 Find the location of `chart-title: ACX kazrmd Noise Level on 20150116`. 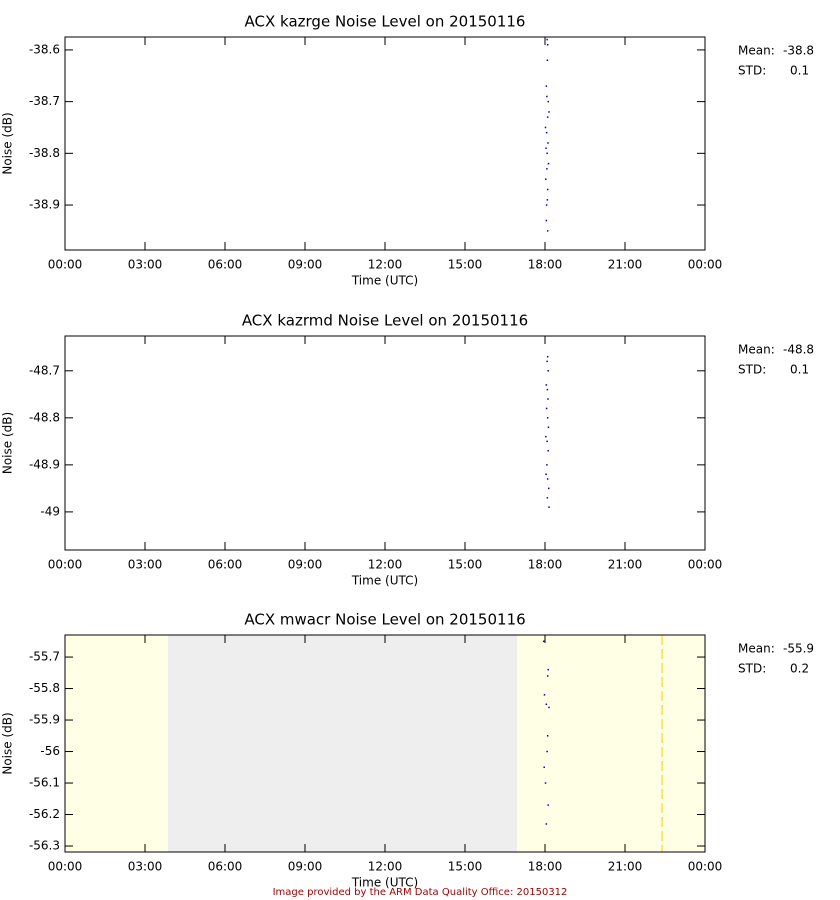

chart-title: ACX kazrmd Noise Level on 20150116 is located at coordinates (385, 321).